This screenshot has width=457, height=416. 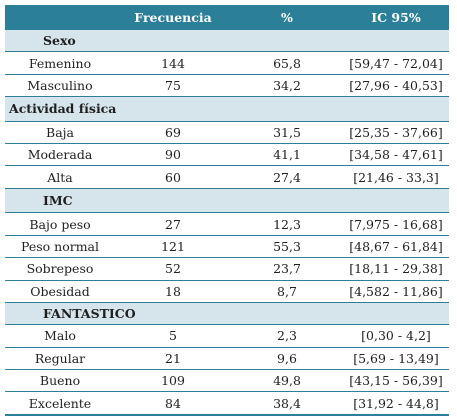 I want to click on row-label: Malo, so click(x=60, y=336).